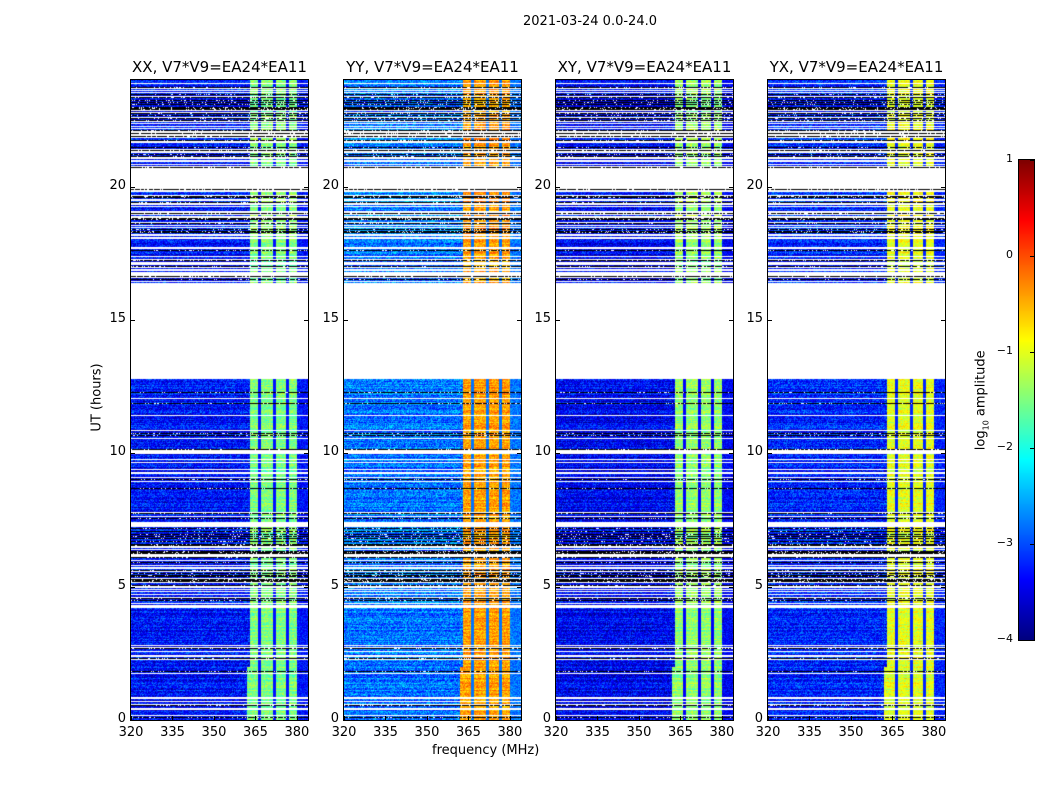  I want to click on colorbar, so click(1026, 400).